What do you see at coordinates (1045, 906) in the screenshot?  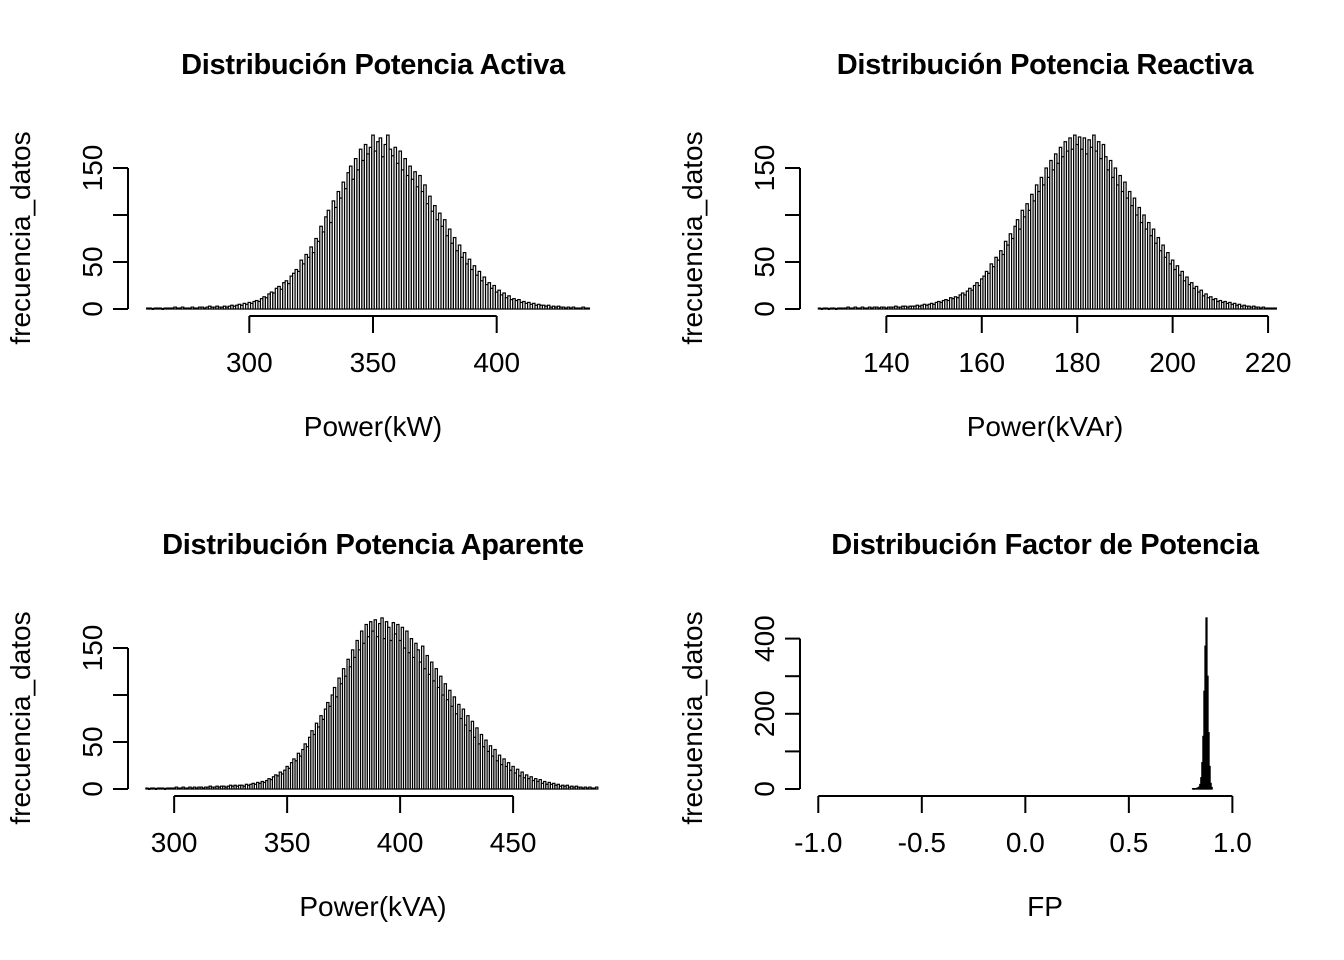 I see `x-axis-title: FP` at bounding box center [1045, 906].